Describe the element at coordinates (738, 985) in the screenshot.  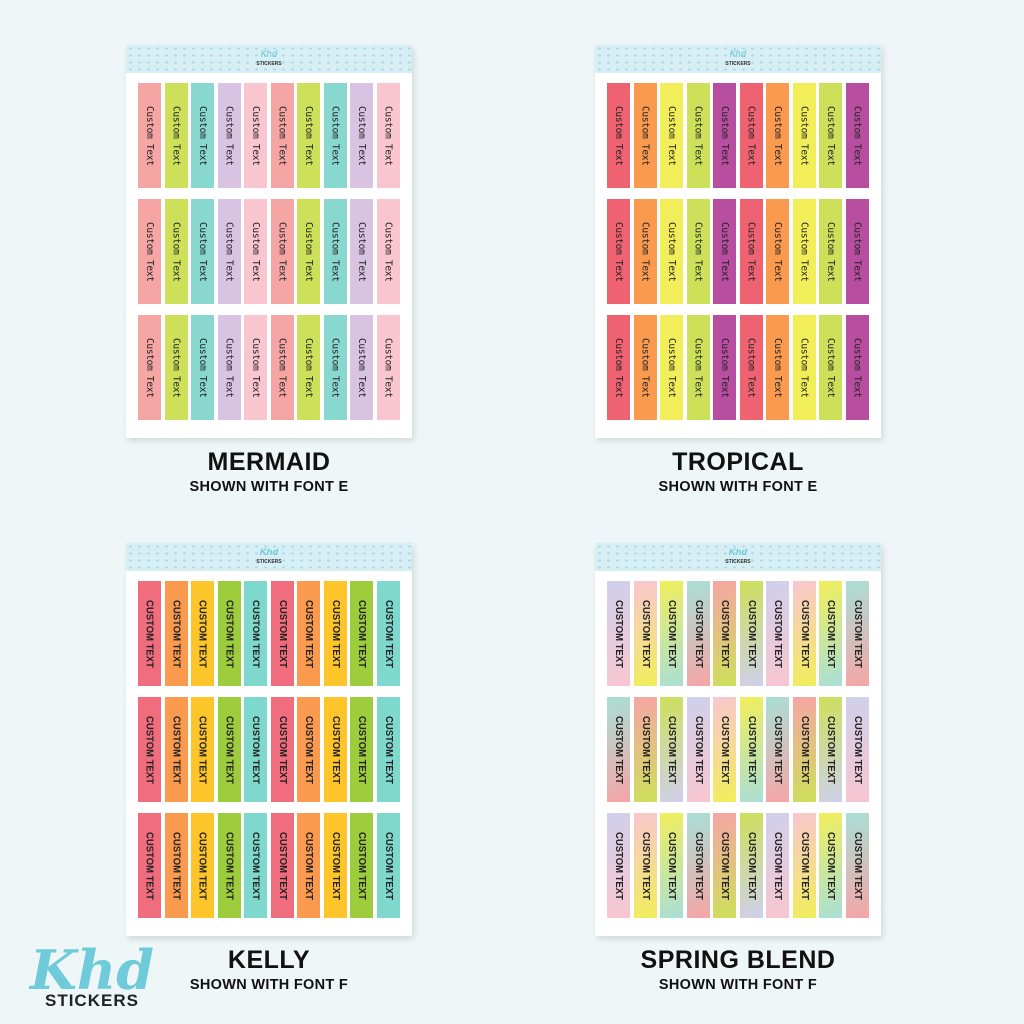
I see `sheet-subtitle: SHOWN WITH FONT F` at that location.